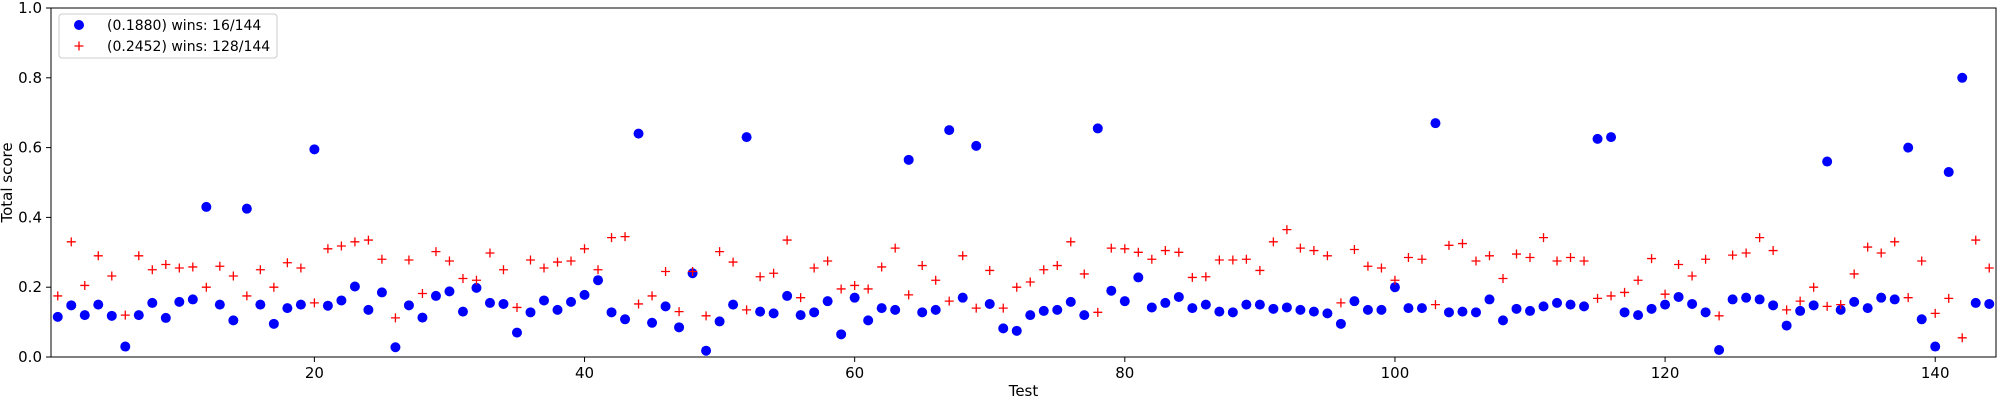 The width and height of the screenshot is (2000, 400). Describe the element at coordinates (1935, 373) in the screenshot. I see `x-tick-label: 140` at that location.